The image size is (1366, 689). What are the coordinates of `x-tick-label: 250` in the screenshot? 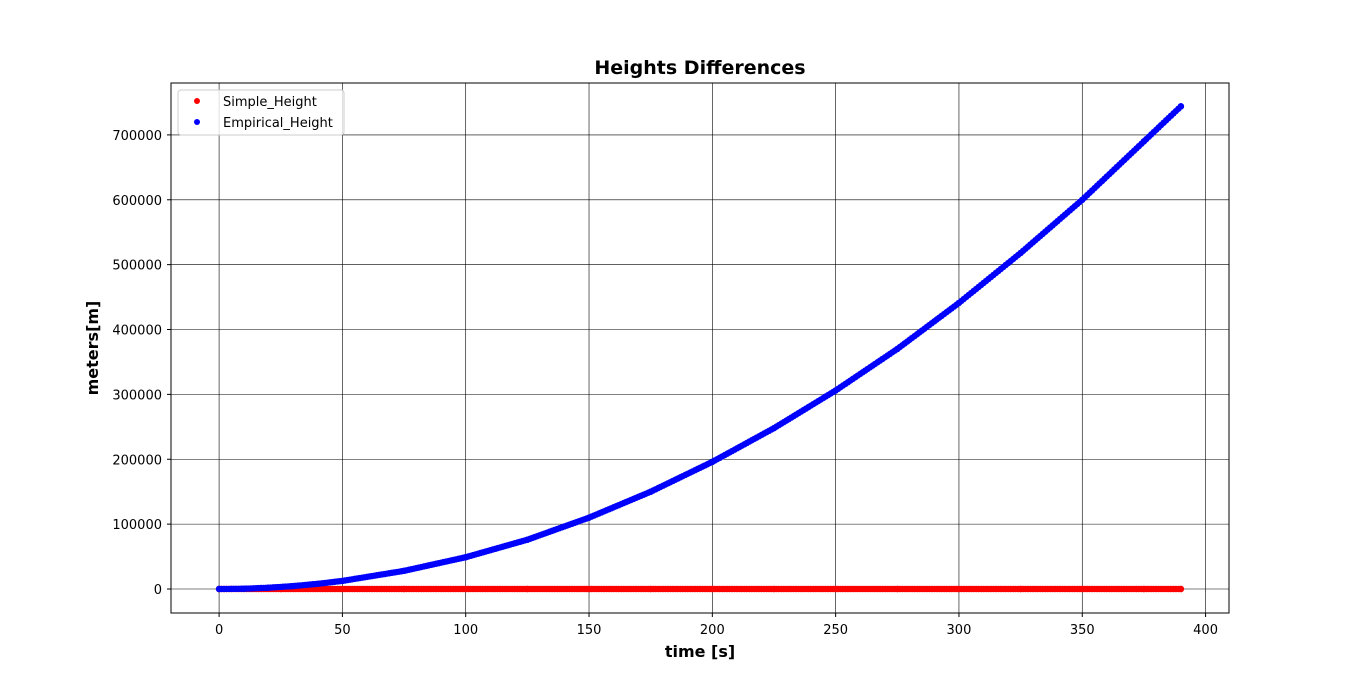 It's located at (835, 630).